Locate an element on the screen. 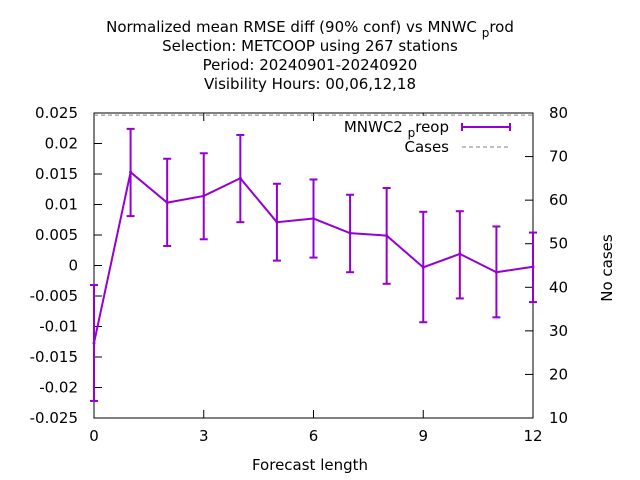 This screenshot has width=640, height=480. legend-label-cases: Cases is located at coordinates (426, 147).